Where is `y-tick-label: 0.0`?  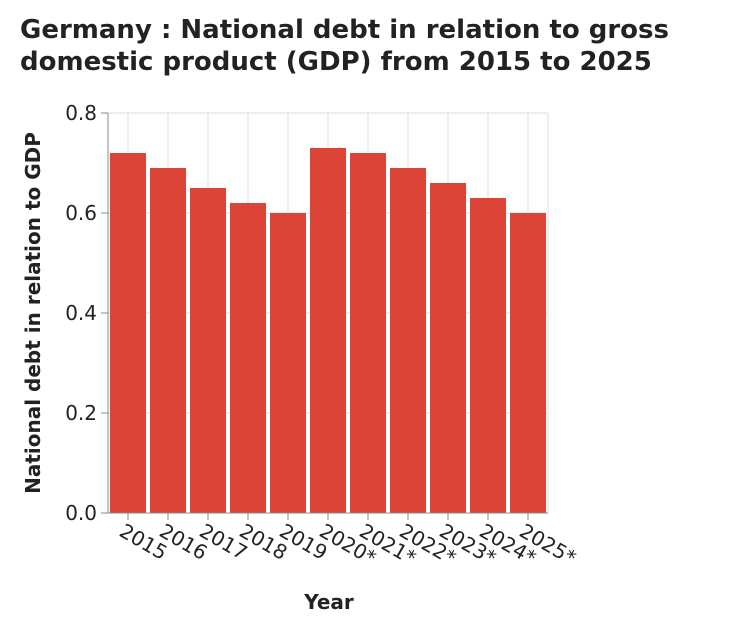 y-tick-label: 0.0 is located at coordinates (81, 513).